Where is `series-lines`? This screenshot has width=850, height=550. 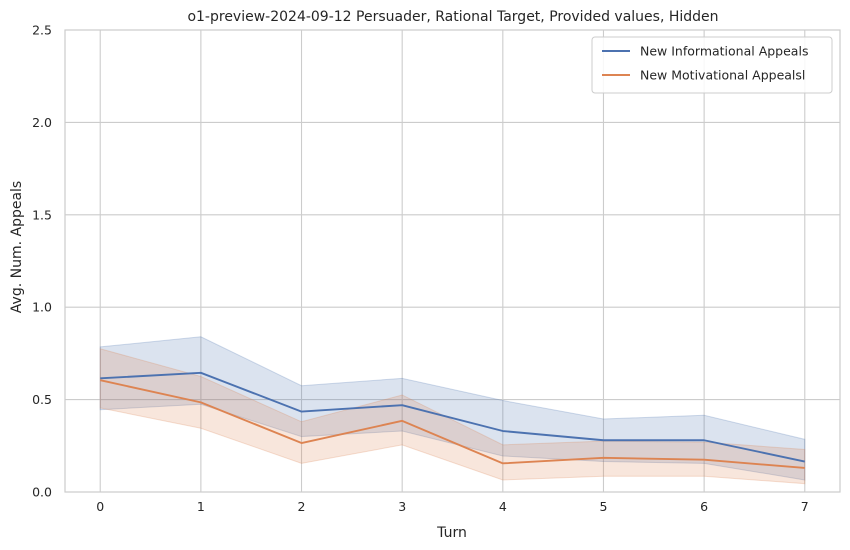 series-lines is located at coordinates (452, 420).